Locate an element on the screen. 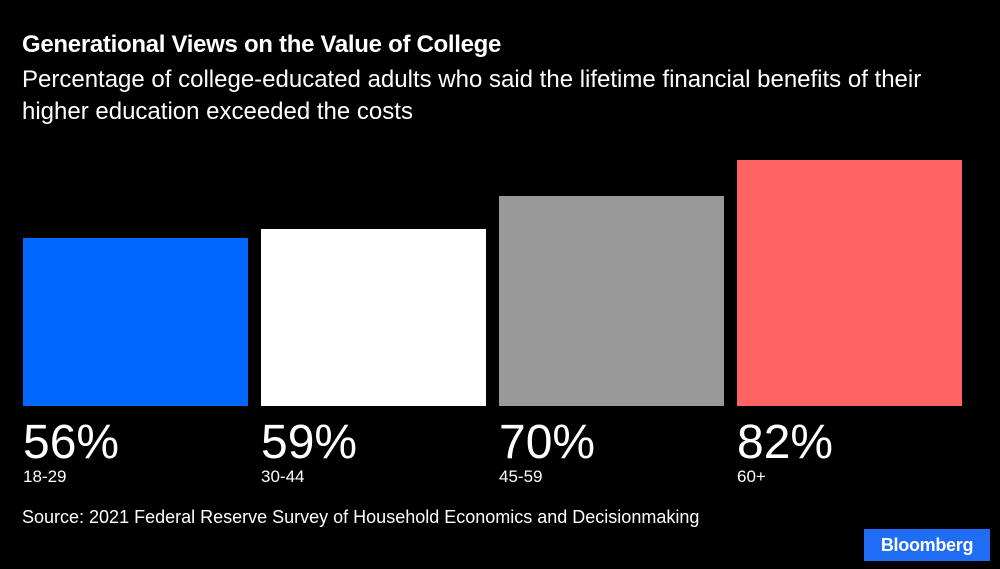  bar-value-label: 59% is located at coordinates (309, 442).